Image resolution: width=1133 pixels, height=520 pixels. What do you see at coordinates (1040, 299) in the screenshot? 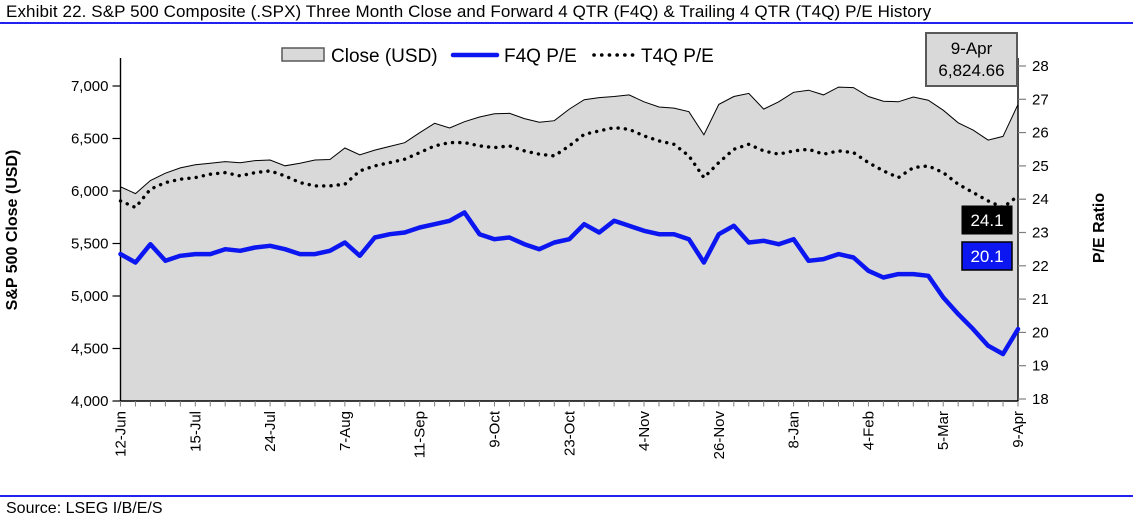
I see `y-tick-label-right: 21` at bounding box center [1040, 299].